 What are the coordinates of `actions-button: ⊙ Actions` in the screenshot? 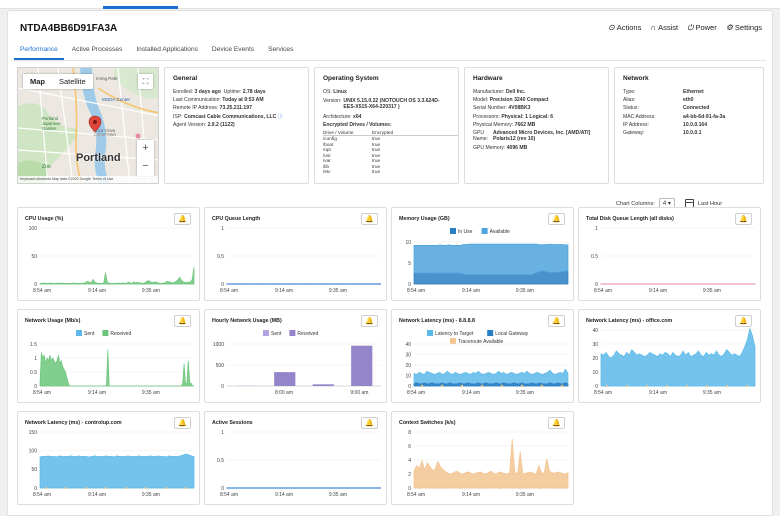 It's located at (624, 27).